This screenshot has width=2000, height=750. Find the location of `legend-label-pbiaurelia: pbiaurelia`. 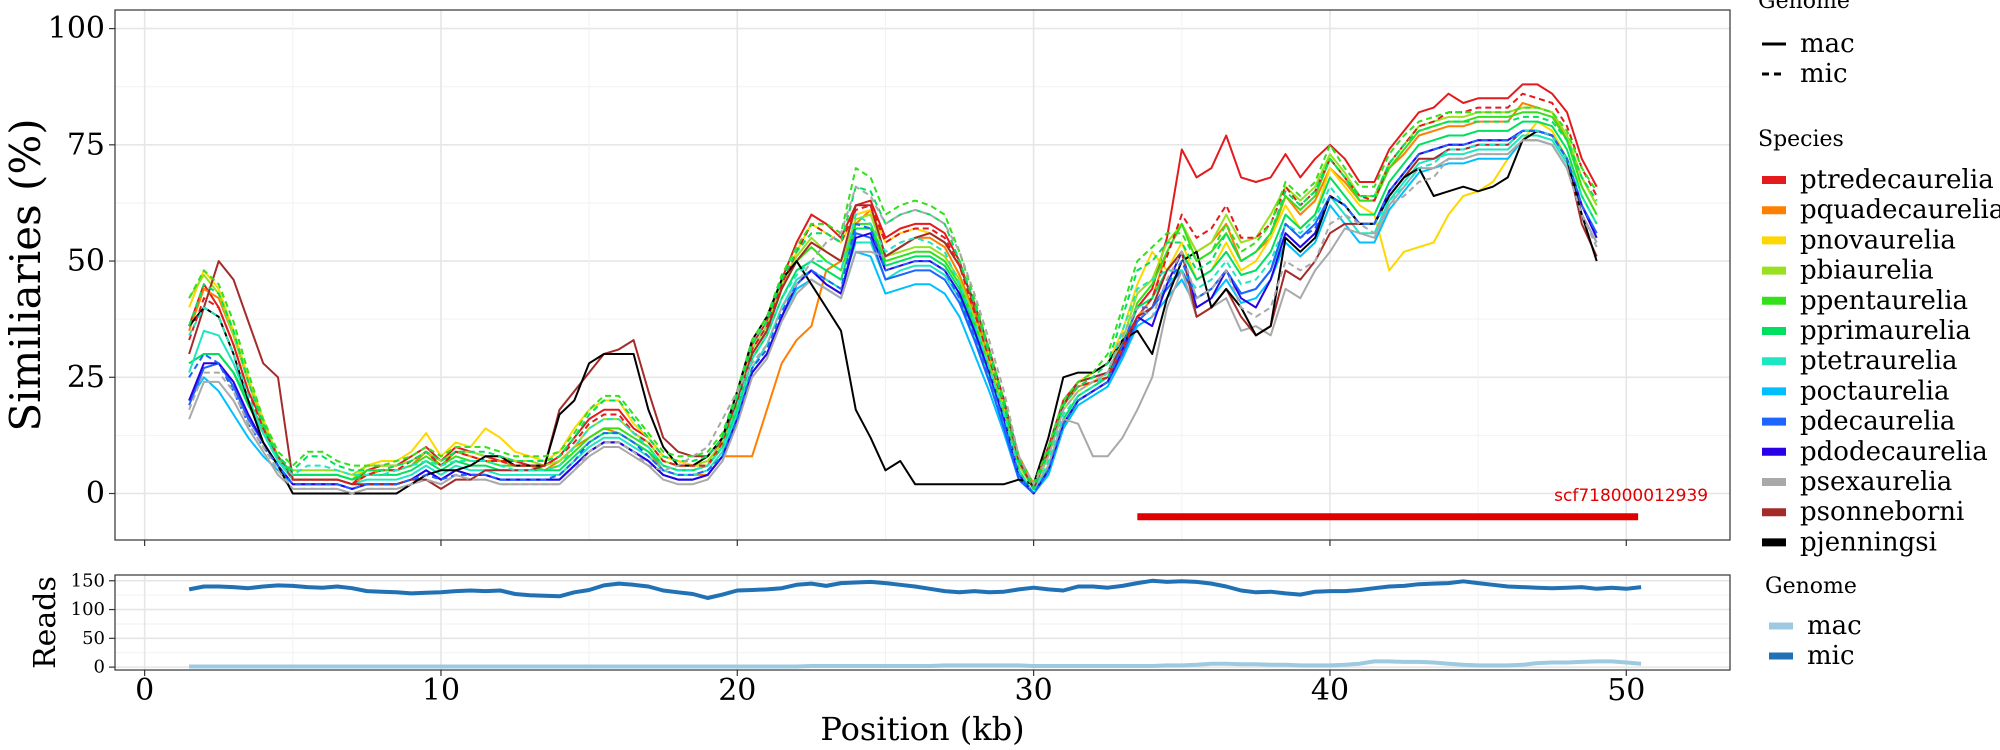

legend-label-pbiaurelia: pbiaurelia is located at coordinates (1867, 271).